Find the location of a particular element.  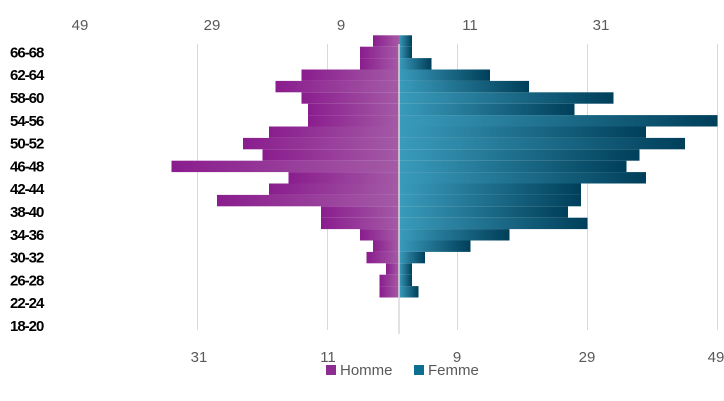

bottom-tick-label: 49 is located at coordinates (716, 357).